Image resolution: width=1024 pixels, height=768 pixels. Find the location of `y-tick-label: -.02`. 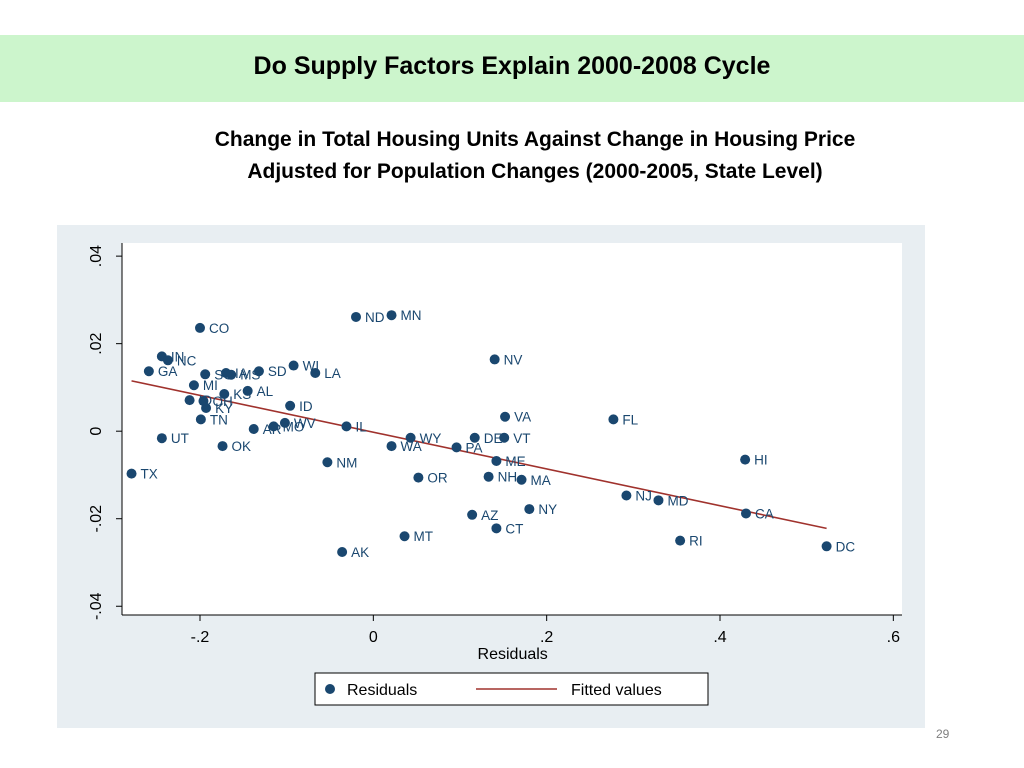

y-tick-label: -.02 is located at coordinates (96, 519).